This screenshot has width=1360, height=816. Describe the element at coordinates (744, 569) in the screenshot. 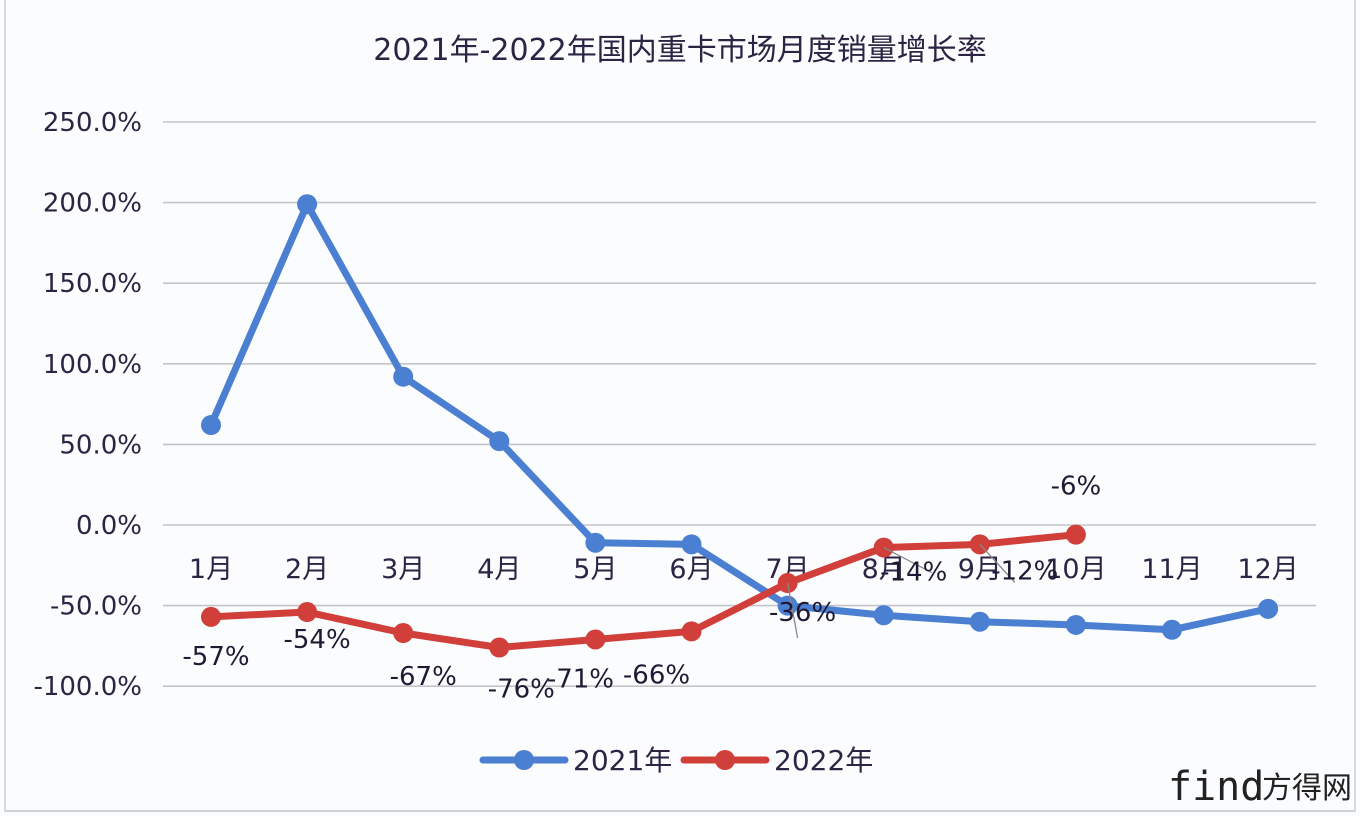

I see `x-axis: 1月 2月 3月 4月 5月 6月 7月 8月 9月 10月 11月 12月` at that location.